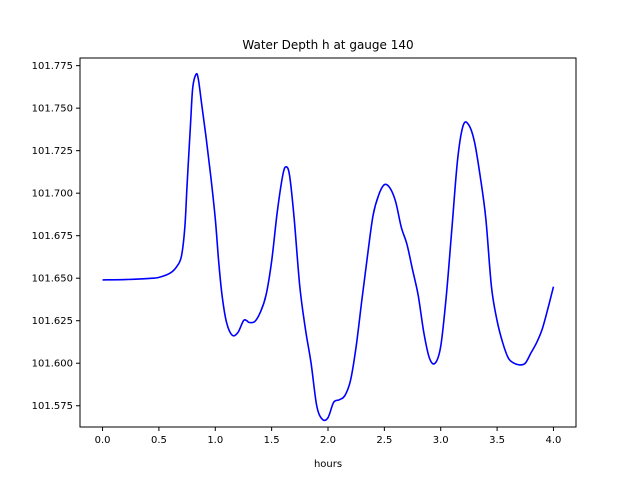 The height and width of the screenshot is (480, 640). Describe the element at coordinates (215, 440) in the screenshot. I see `x-tick-label: 1.0` at that location.